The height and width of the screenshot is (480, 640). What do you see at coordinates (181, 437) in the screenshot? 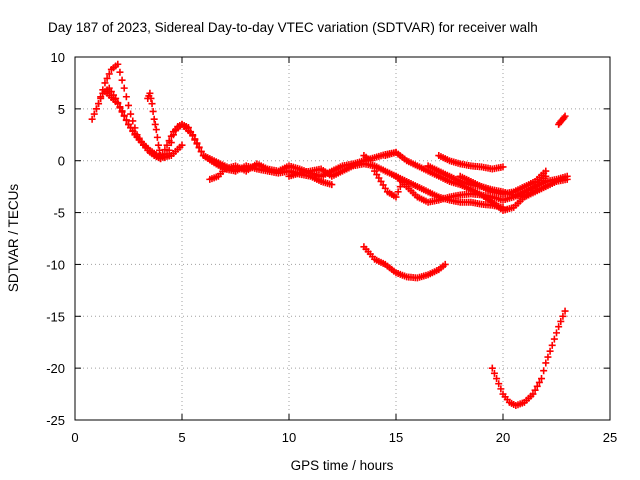
I see `x-tick-label: 5` at bounding box center [181, 437].